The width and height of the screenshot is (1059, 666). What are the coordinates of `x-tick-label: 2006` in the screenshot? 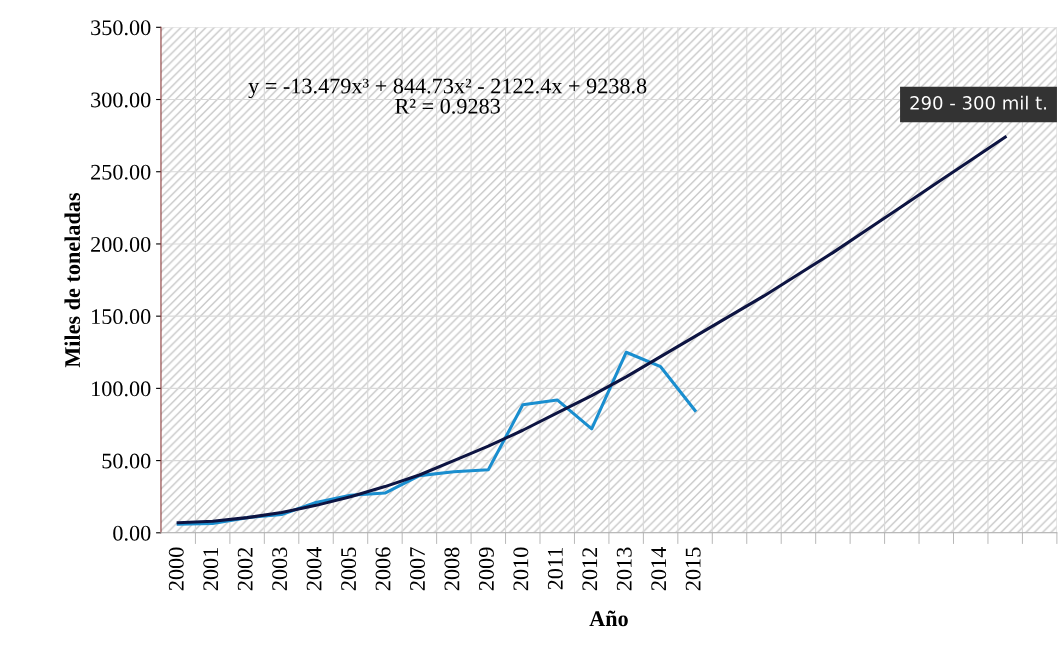 It's located at (383, 569).